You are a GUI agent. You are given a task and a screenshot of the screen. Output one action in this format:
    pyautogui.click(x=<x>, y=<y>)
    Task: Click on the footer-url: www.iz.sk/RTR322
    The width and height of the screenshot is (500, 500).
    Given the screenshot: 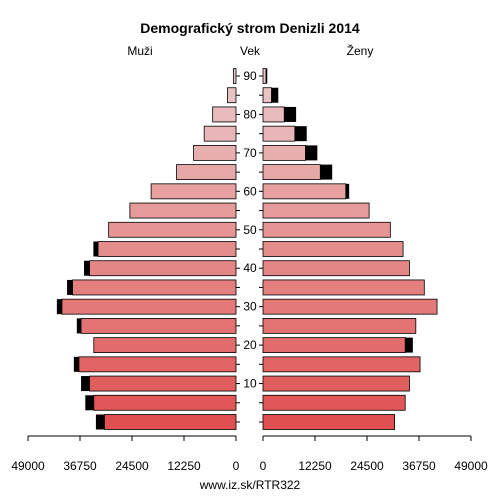 What is the action you would take?
    pyautogui.click(x=250, y=485)
    